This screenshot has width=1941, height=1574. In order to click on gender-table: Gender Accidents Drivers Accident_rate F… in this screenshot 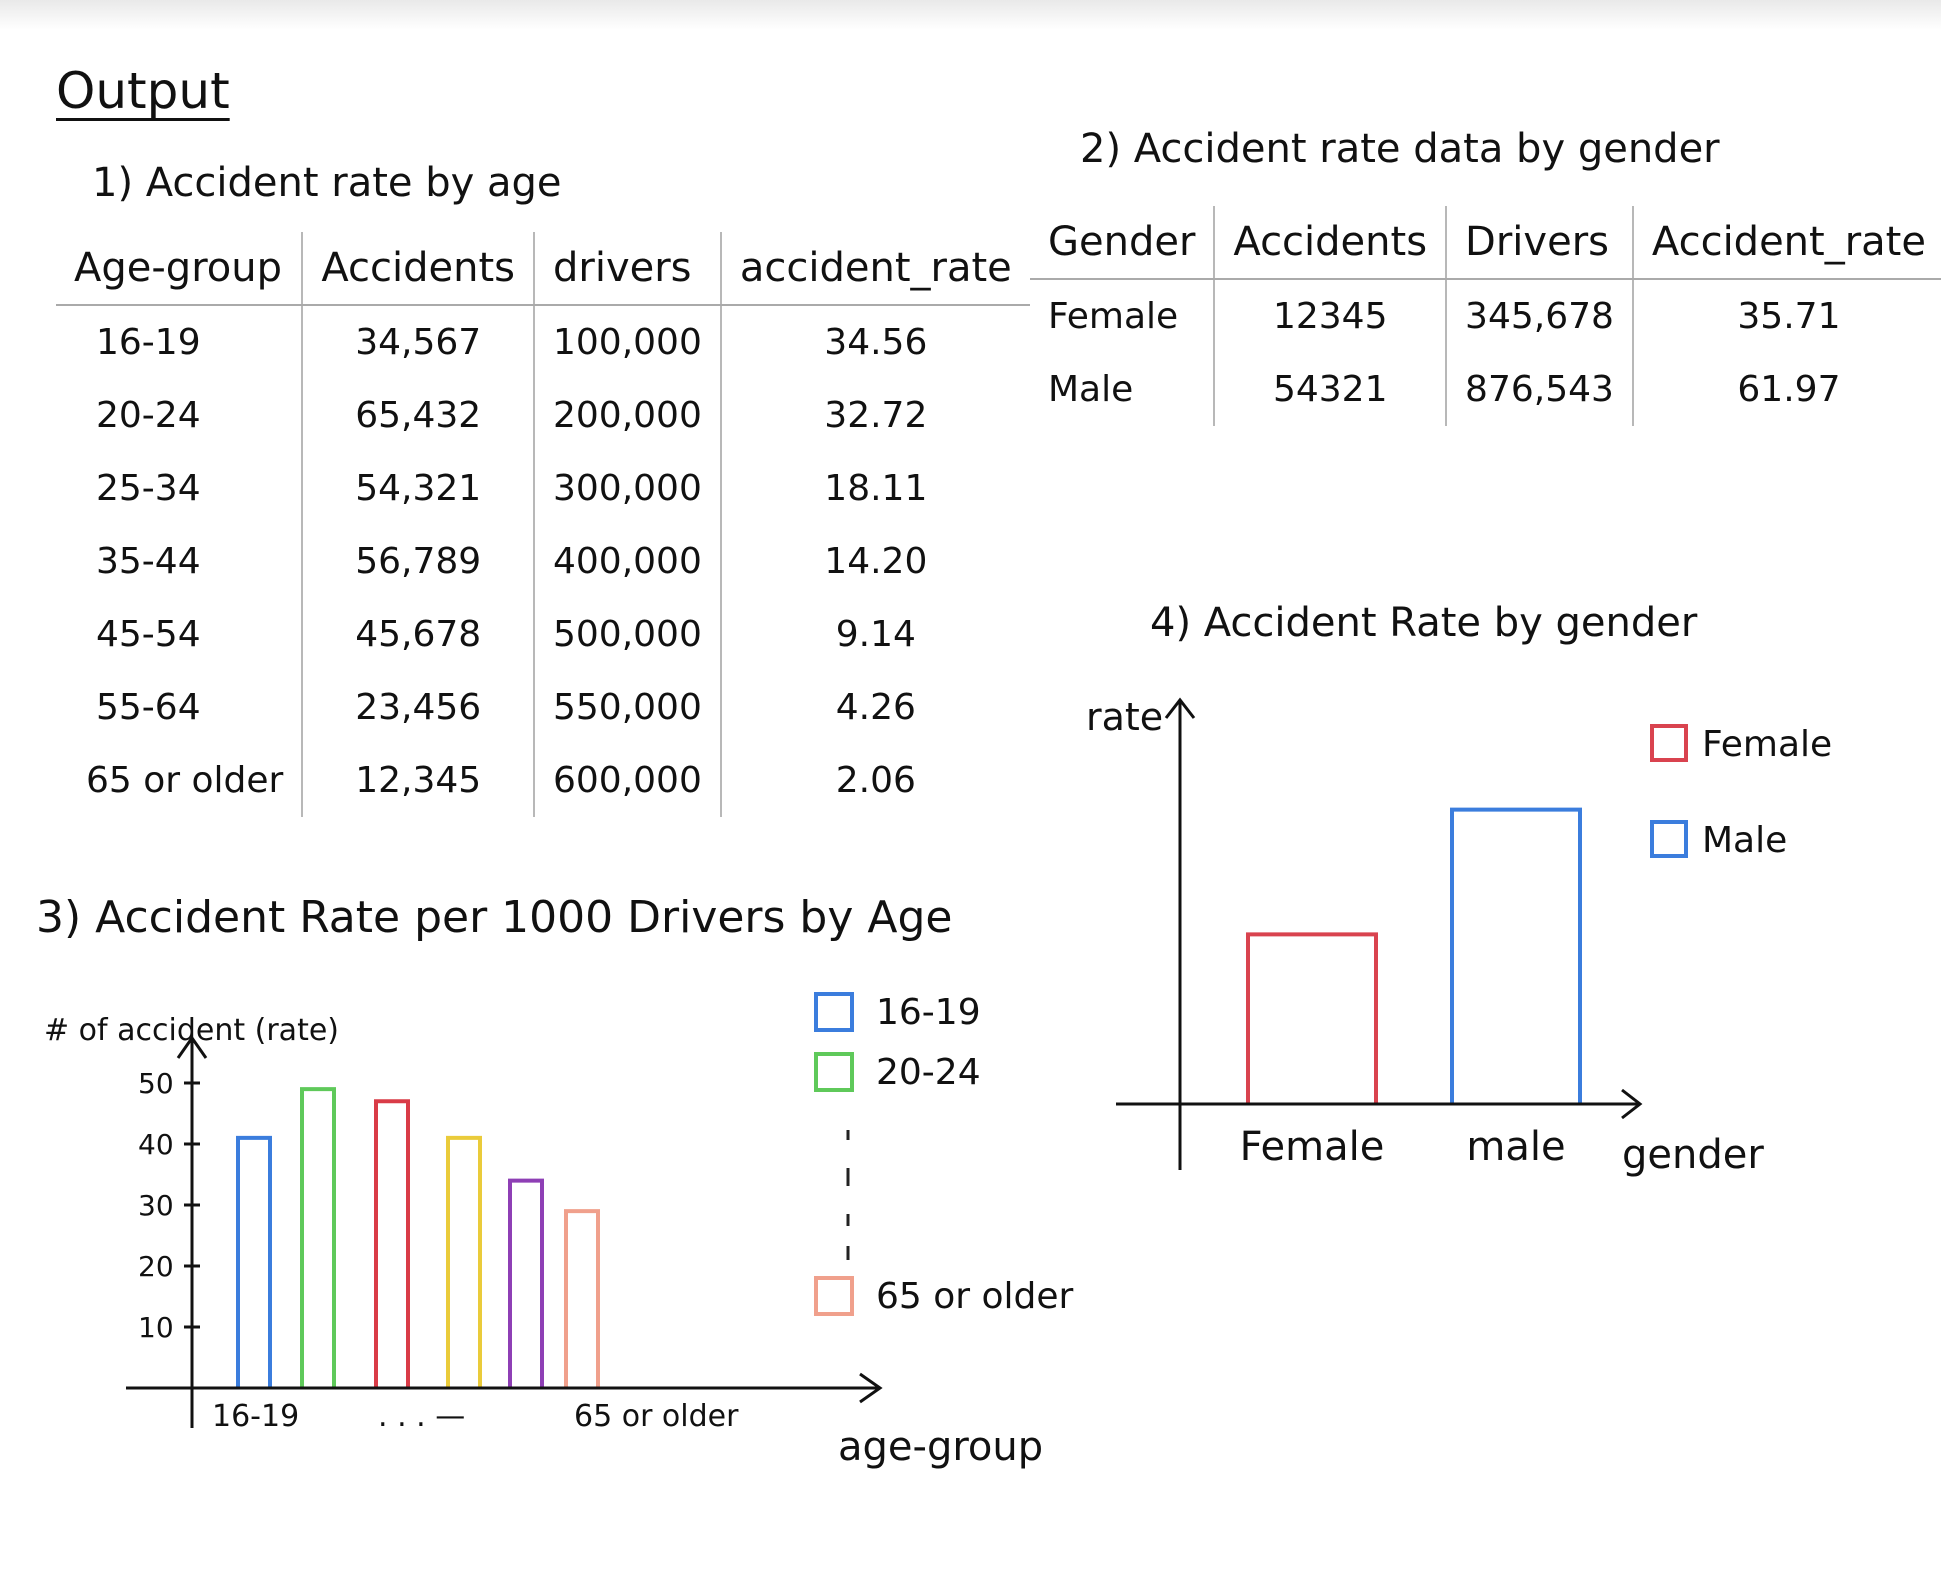, I will do `click(1485, 316)`.